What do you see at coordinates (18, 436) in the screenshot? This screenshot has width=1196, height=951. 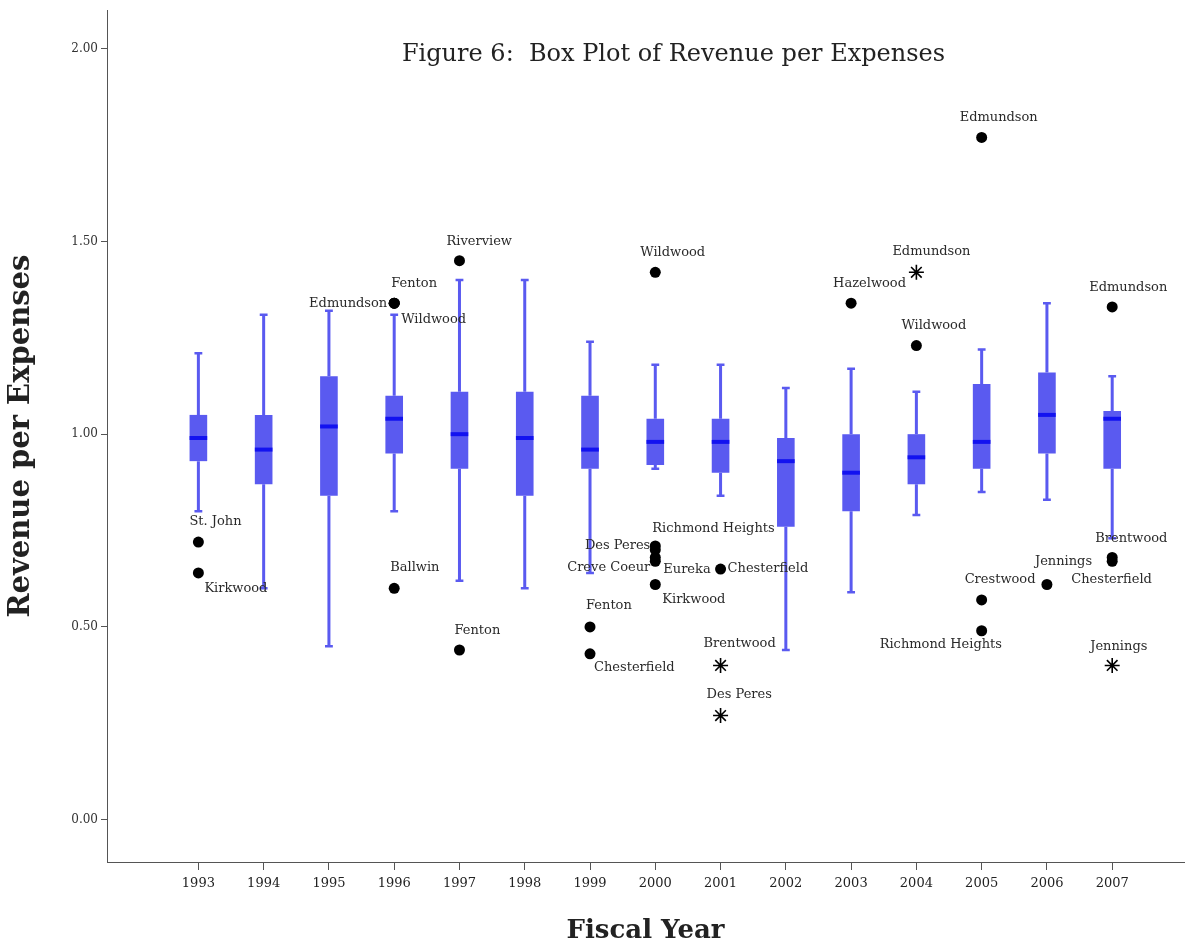 I see `y-axis-title: Revenue per Expenses` at bounding box center [18, 436].